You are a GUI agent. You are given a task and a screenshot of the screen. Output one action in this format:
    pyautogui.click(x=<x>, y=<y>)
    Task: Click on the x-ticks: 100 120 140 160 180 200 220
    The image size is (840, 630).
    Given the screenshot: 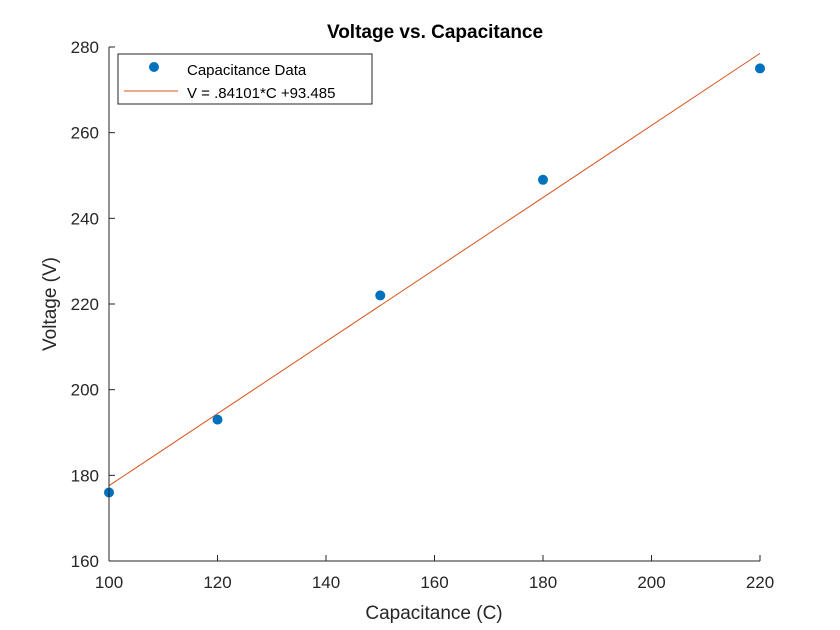 What is the action you would take?
    pyautogui.click(x=434, y=573)
    